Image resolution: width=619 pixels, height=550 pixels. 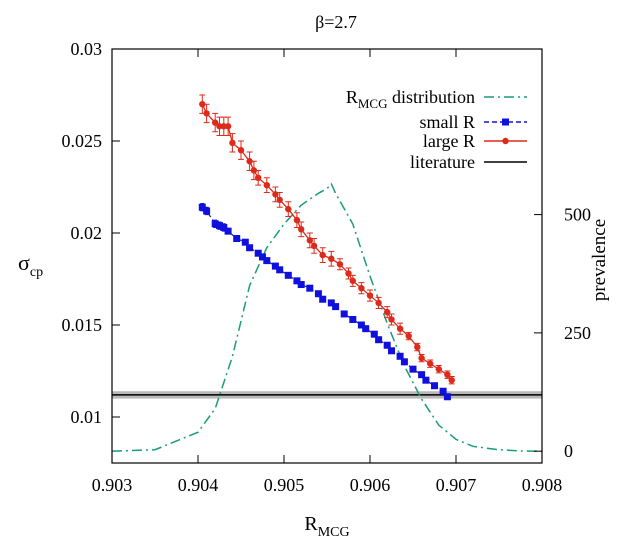 I want to click on x-tick-label: 0.905, so click(x=284, y=485).